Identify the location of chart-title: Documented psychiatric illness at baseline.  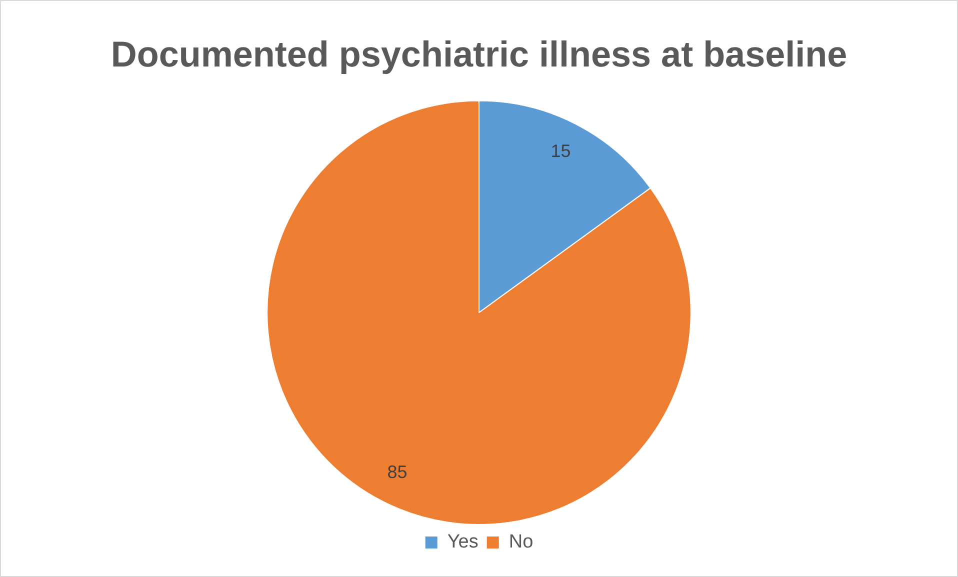
(479, 54).